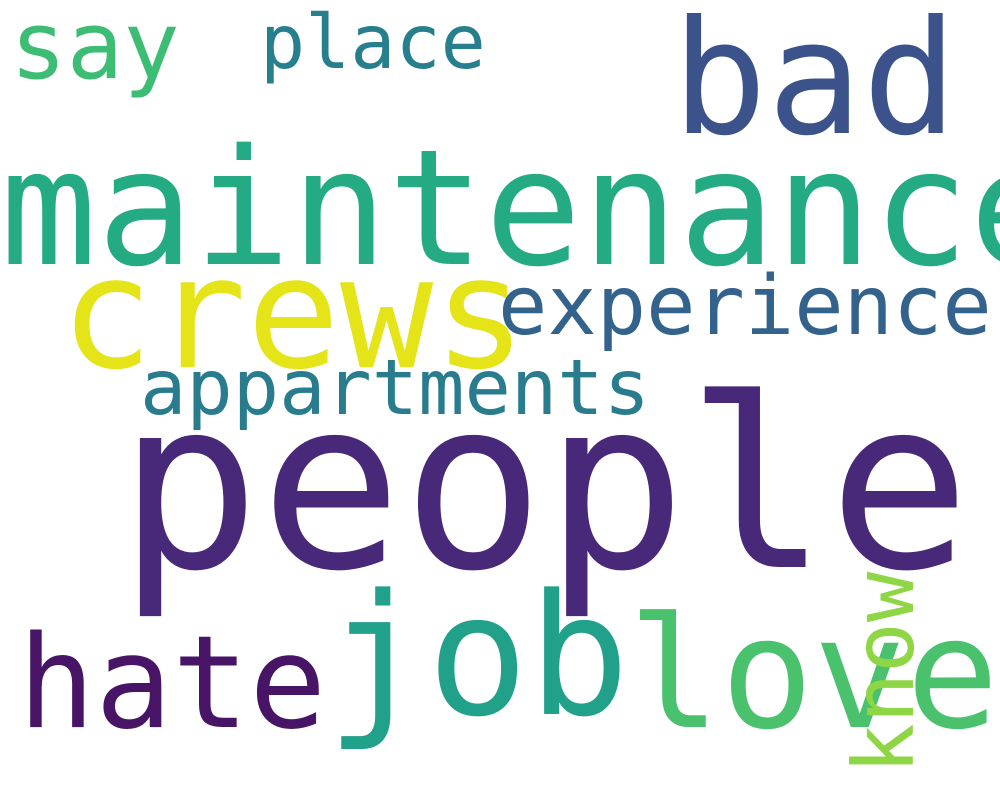  What do you see at coordinates (293, 313) in the screenshot?
I see `word-crews: crews` at bounding box center [293, 313].